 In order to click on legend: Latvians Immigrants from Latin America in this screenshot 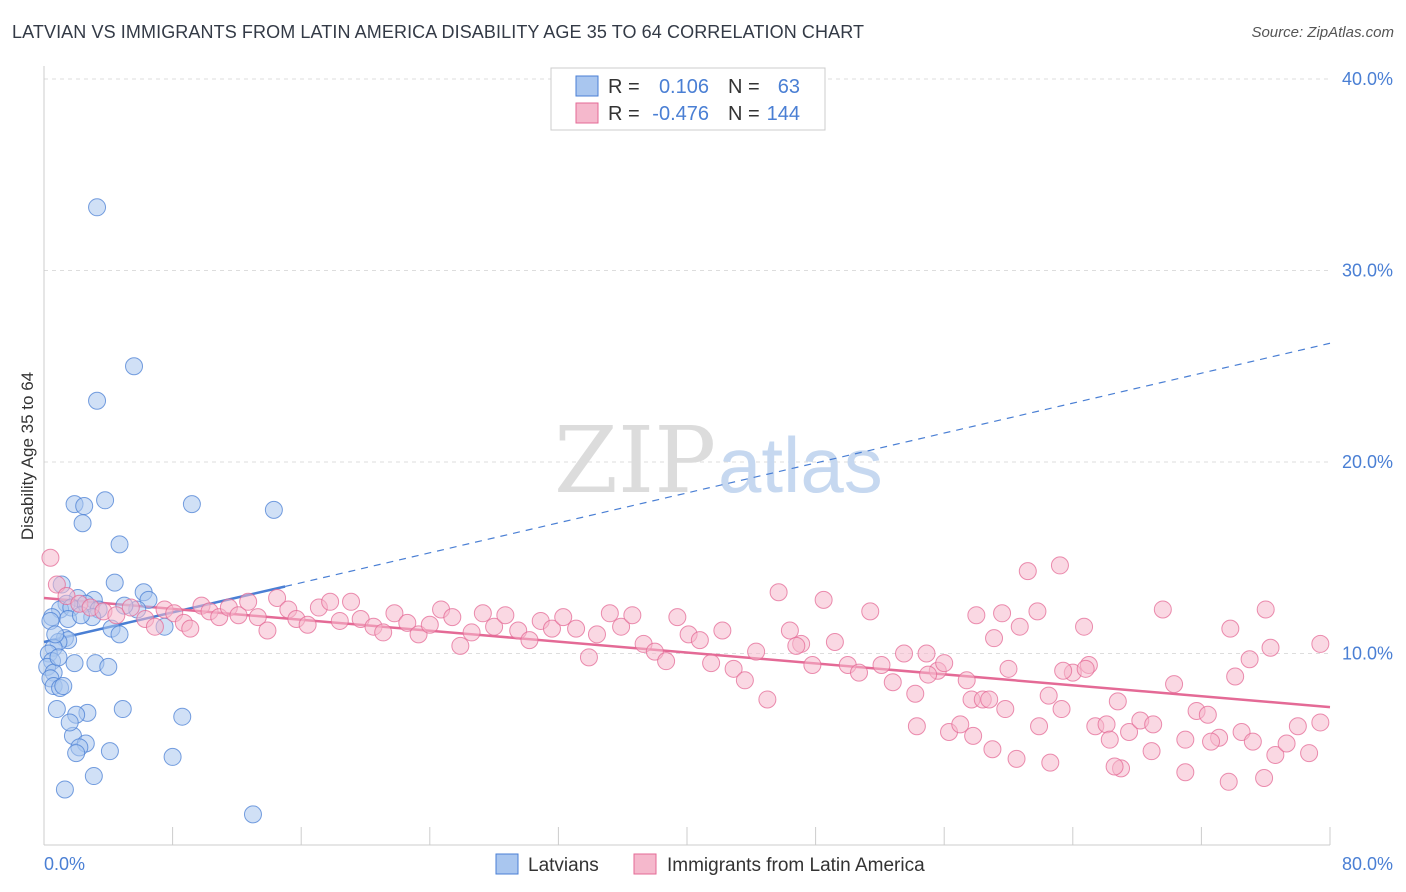, I will do `click(710, 864)`.